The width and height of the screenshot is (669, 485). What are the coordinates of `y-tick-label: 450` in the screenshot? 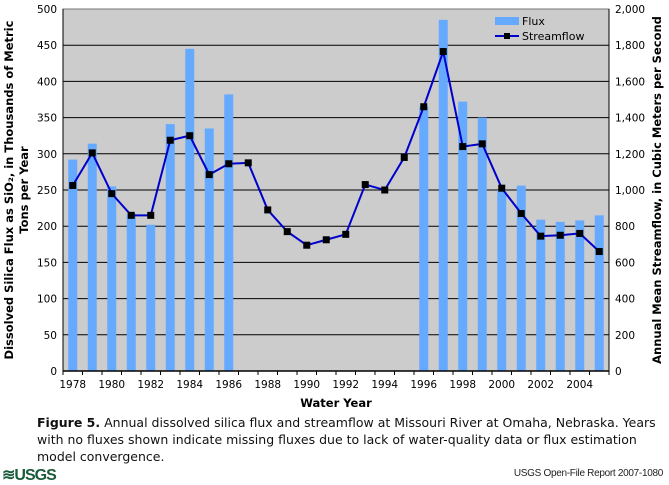 It's located at (47, 46).